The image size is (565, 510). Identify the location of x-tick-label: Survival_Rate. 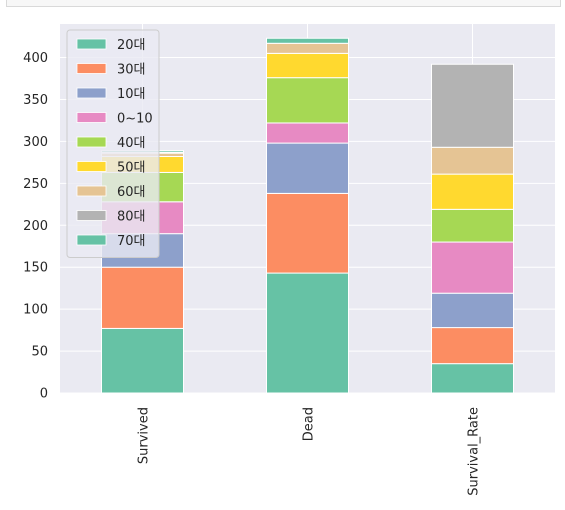
(474, 451).